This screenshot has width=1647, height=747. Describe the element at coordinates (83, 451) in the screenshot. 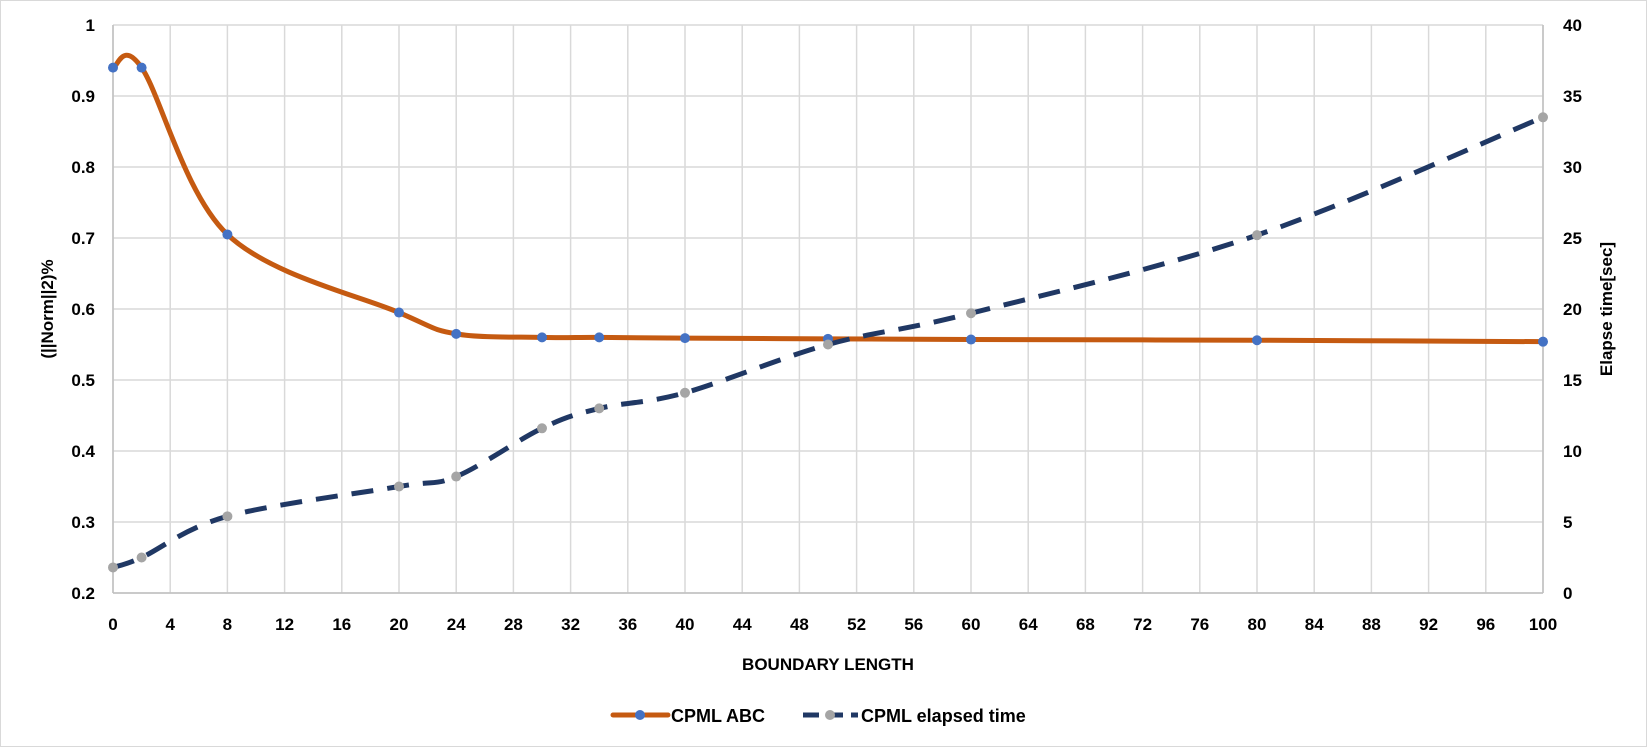

I see `left-y-tick-label: 0.4` at that location.